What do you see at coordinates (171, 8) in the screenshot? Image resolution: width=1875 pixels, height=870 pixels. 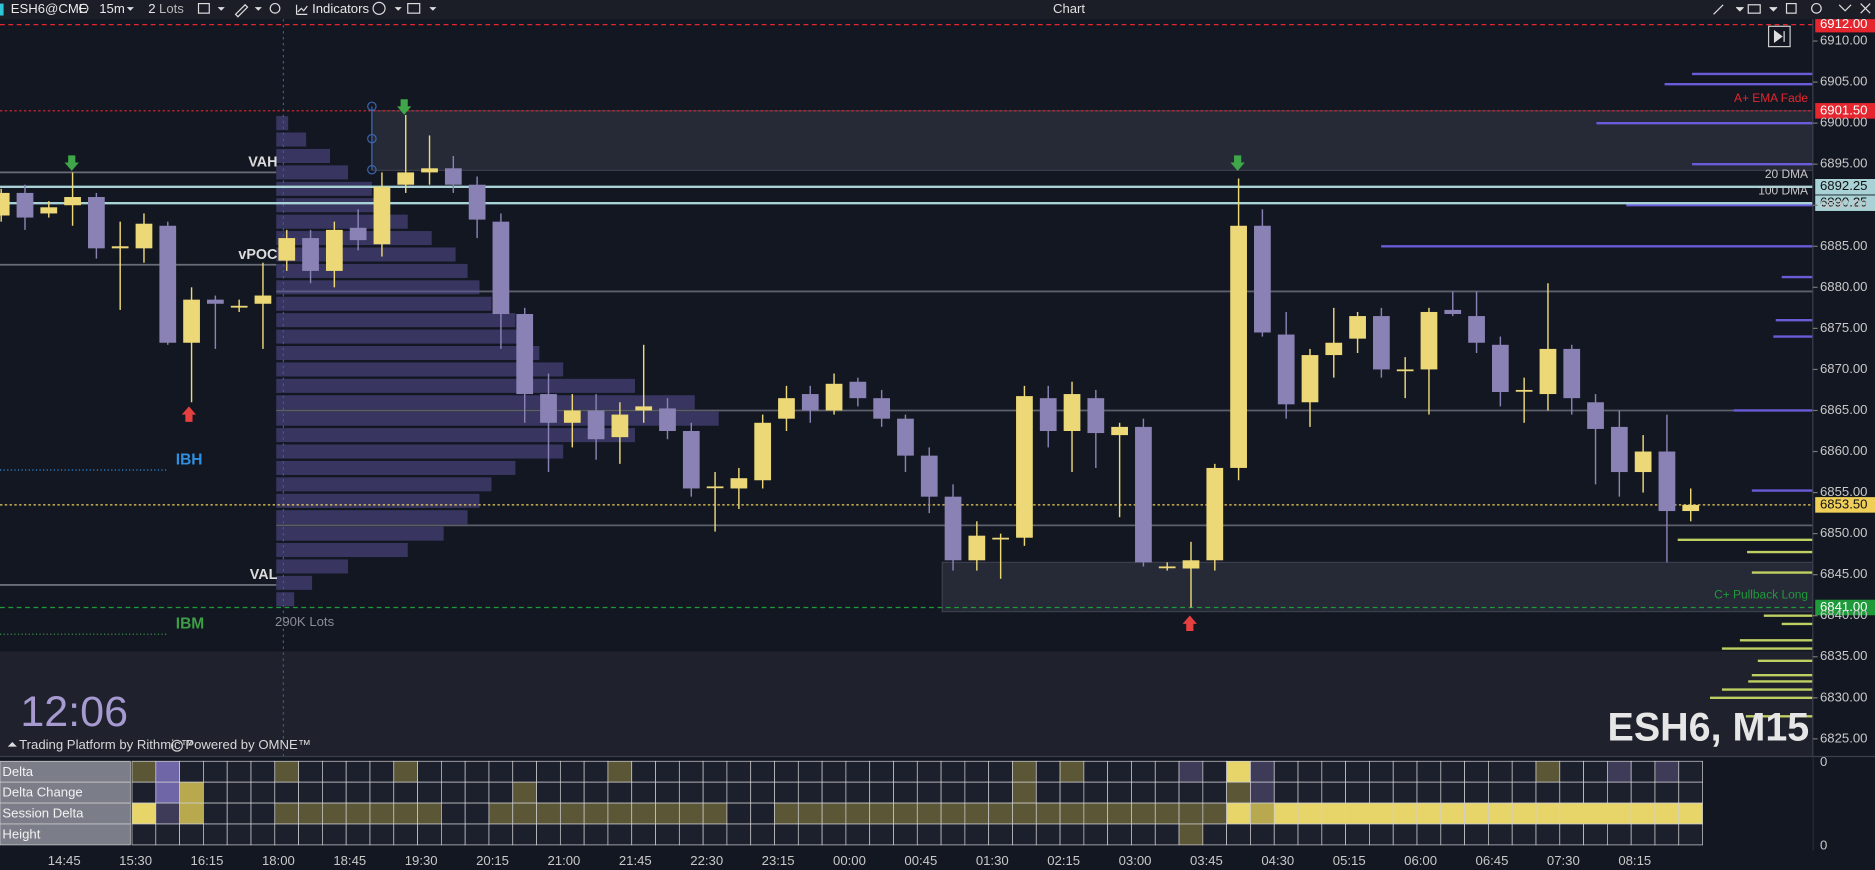 I see `quantity-unit: Lots` at bounding box center [171, 8].